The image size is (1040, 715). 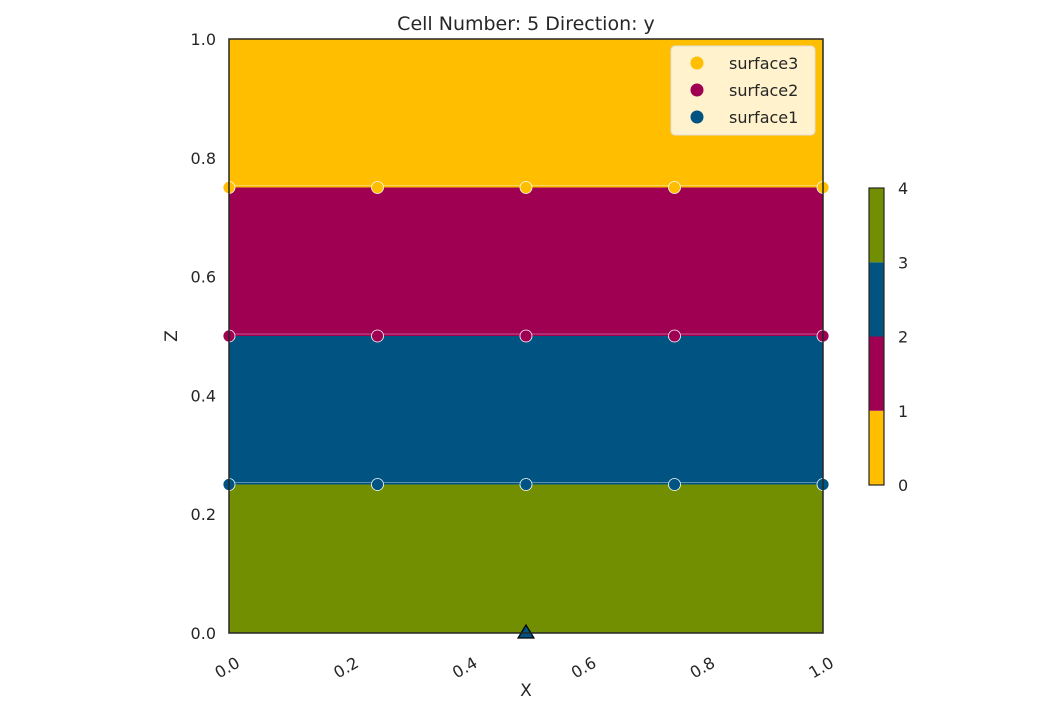 What do you see at coordinates (584, 667) in the screenshot?
I see `x-tick-label: 0.6` at bounding box center [584, 667].